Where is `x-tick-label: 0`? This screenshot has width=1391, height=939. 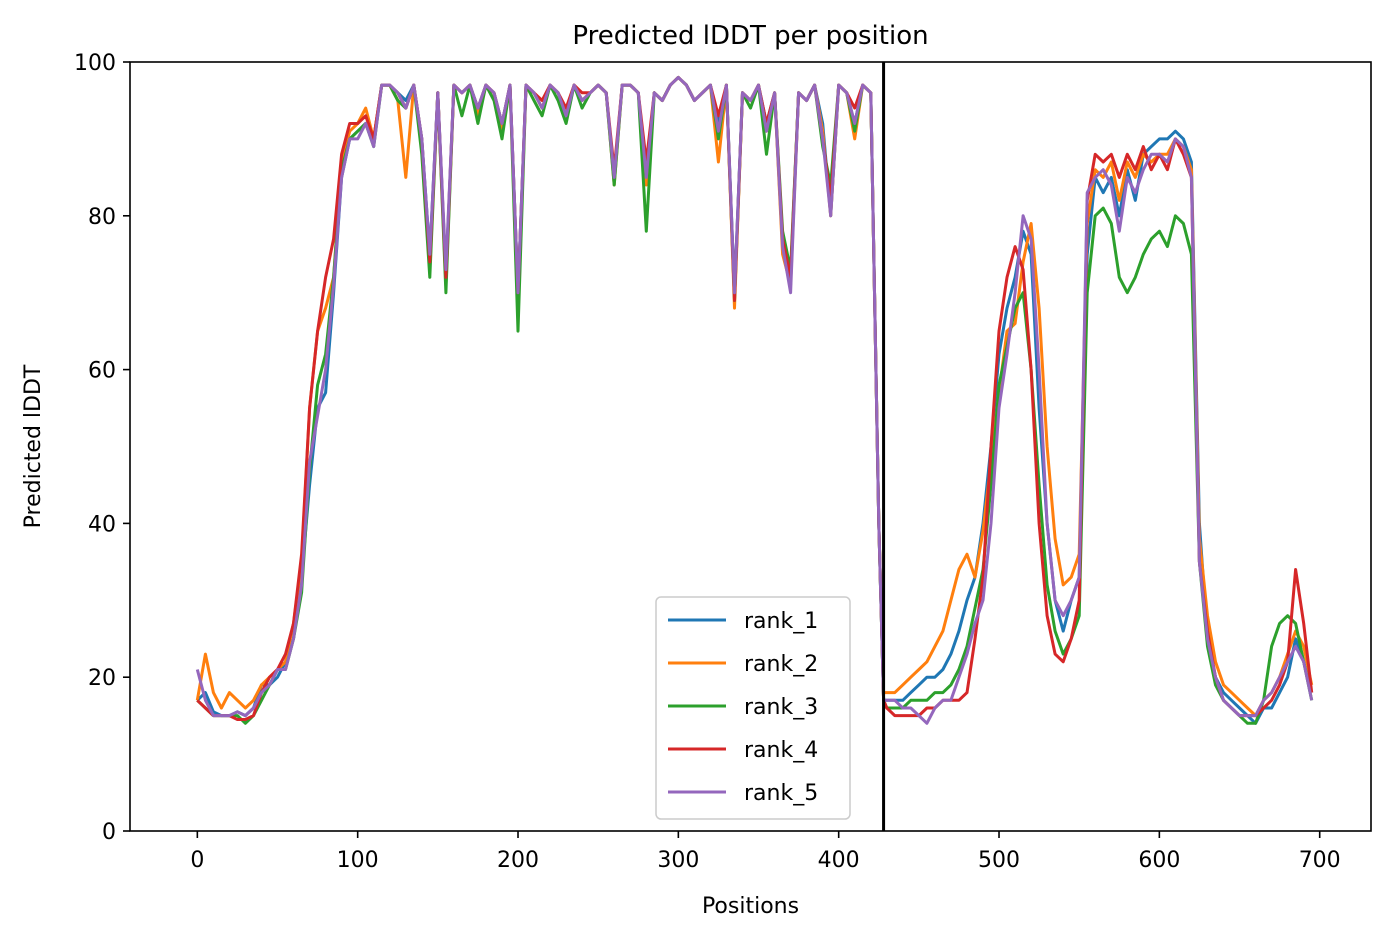
x-tick-label: 0 is located at coordinates (197, 860).